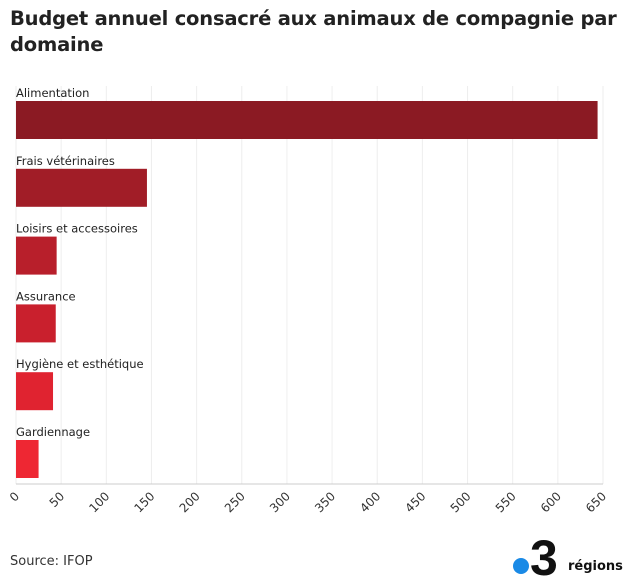  What do you see at coordinates (99, 502) in the screenshot?
I see `x-tick-label: 100` at bounding box center [99, 502].